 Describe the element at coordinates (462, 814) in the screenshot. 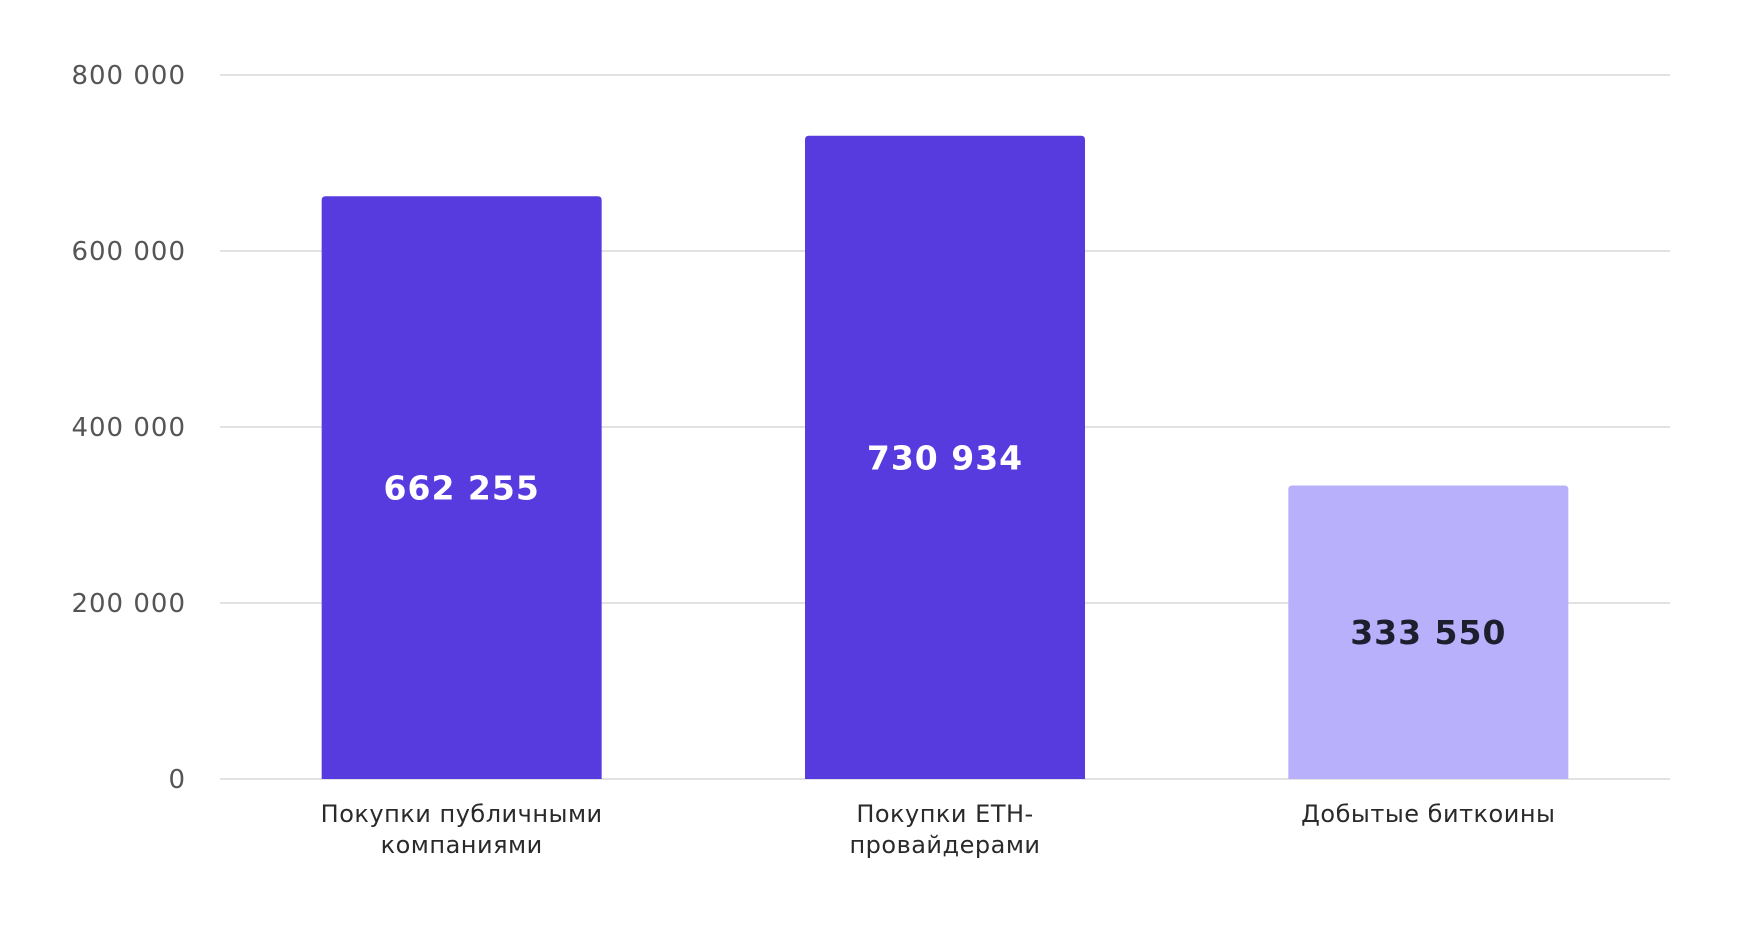

I see `x-category-label-line: Покупки публичными` at that location.